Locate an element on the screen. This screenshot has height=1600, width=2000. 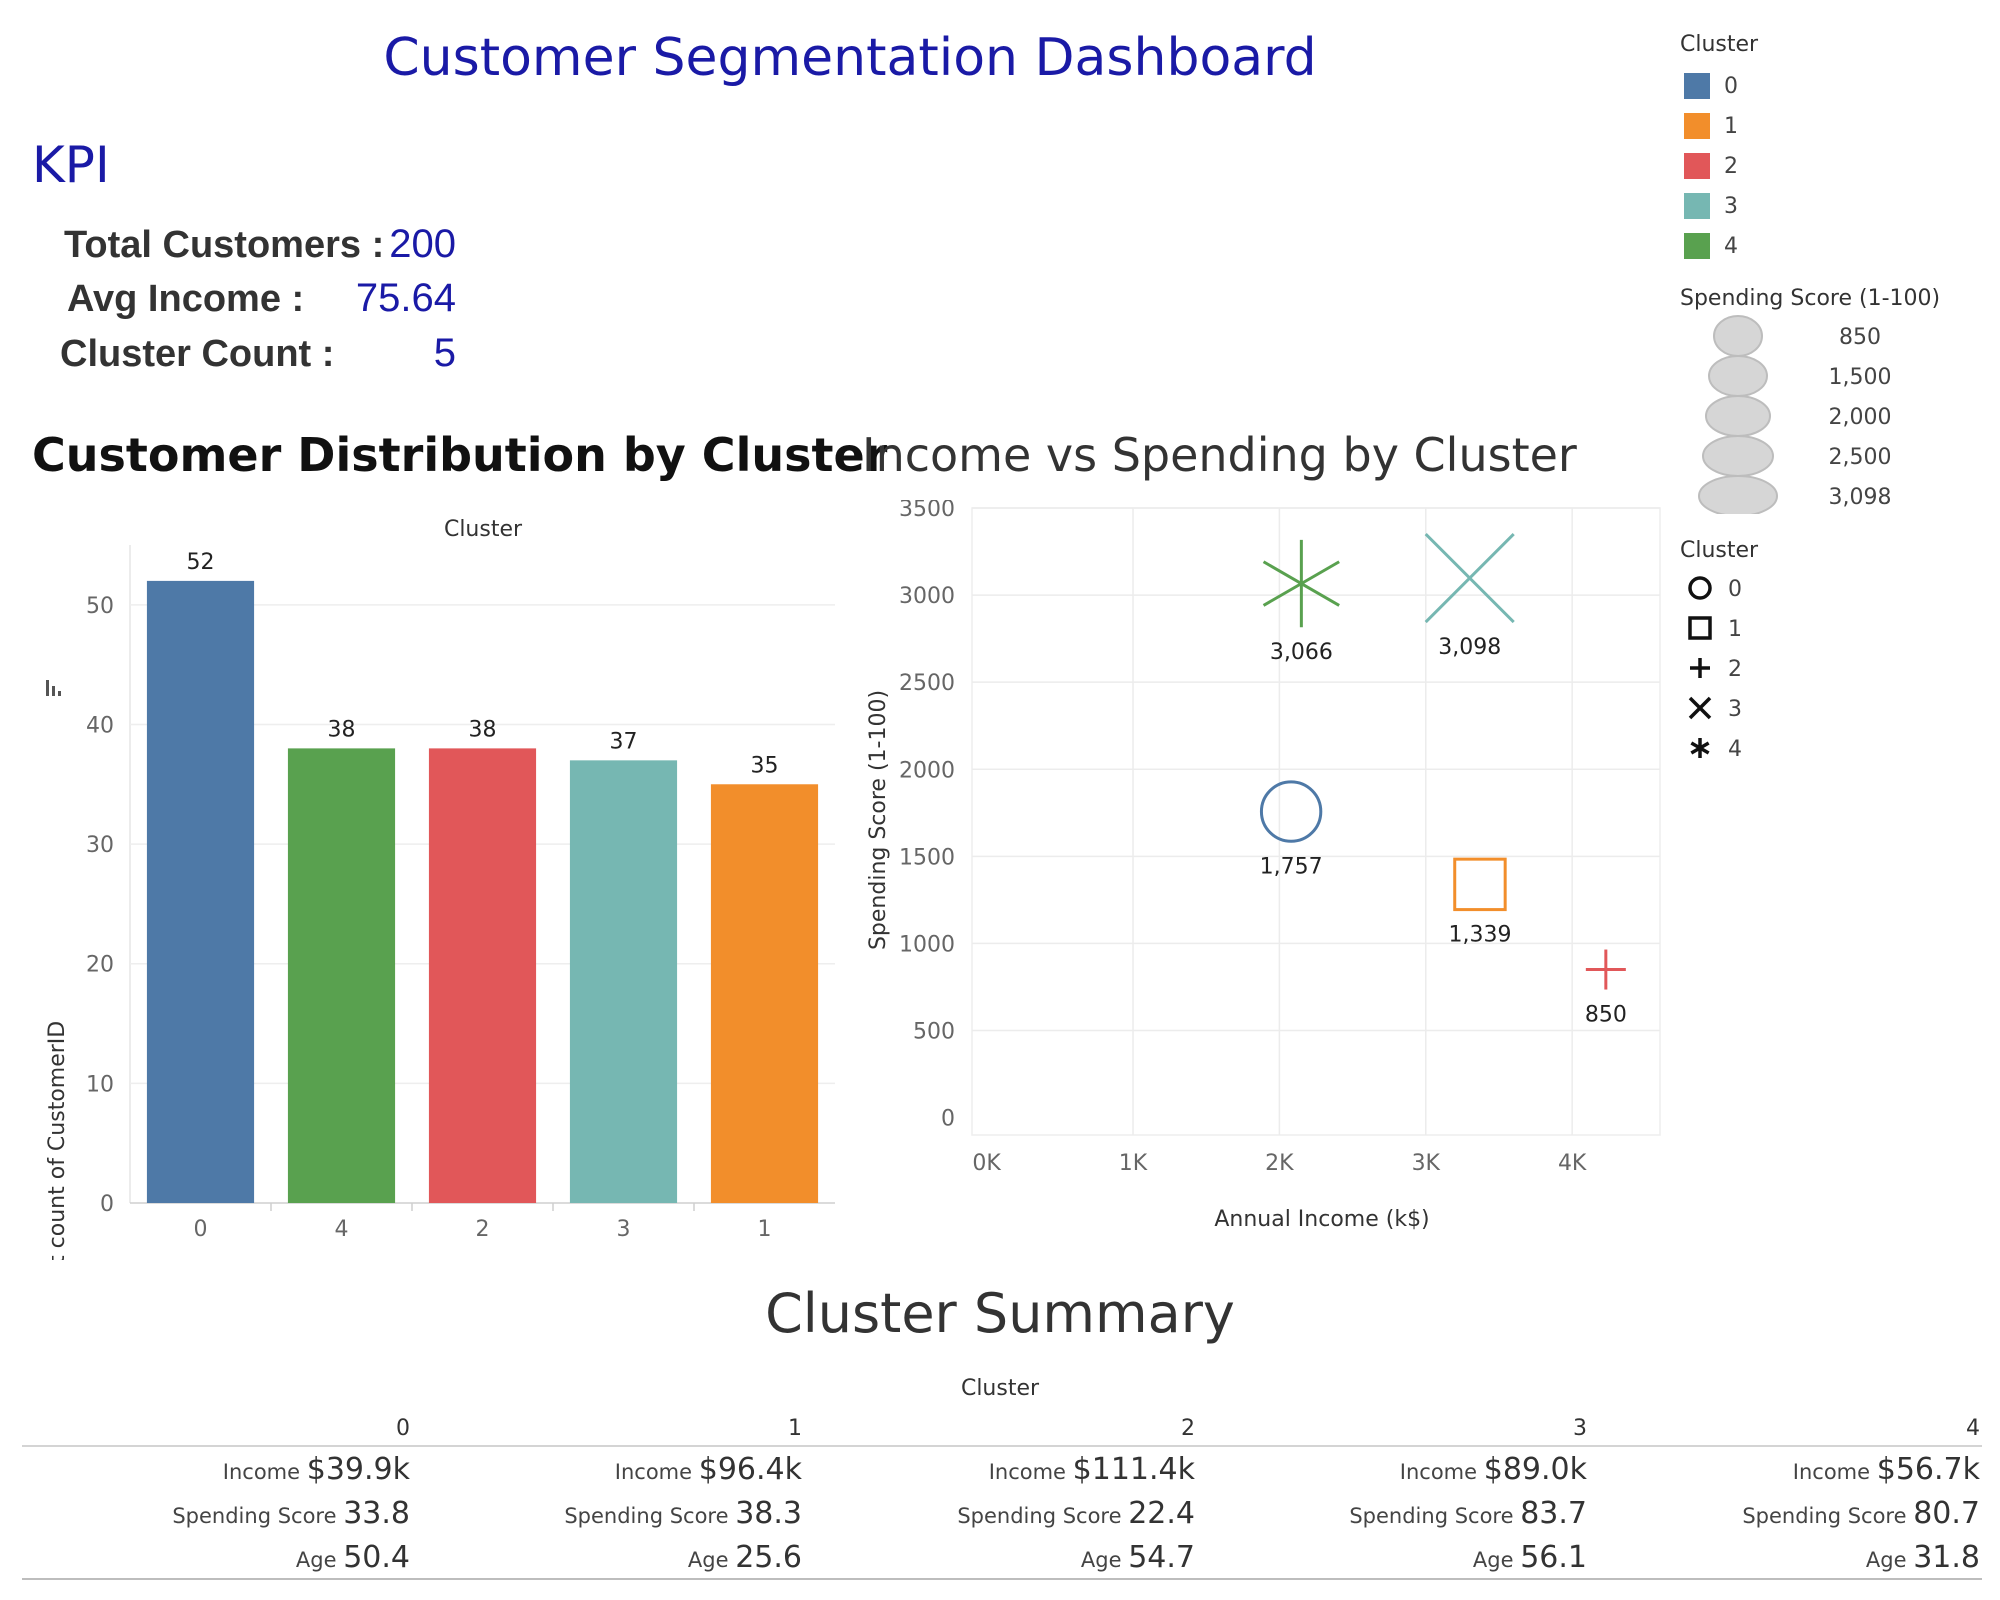
scatter-data-label: 1,757 is located at coordinates (1291, 866).